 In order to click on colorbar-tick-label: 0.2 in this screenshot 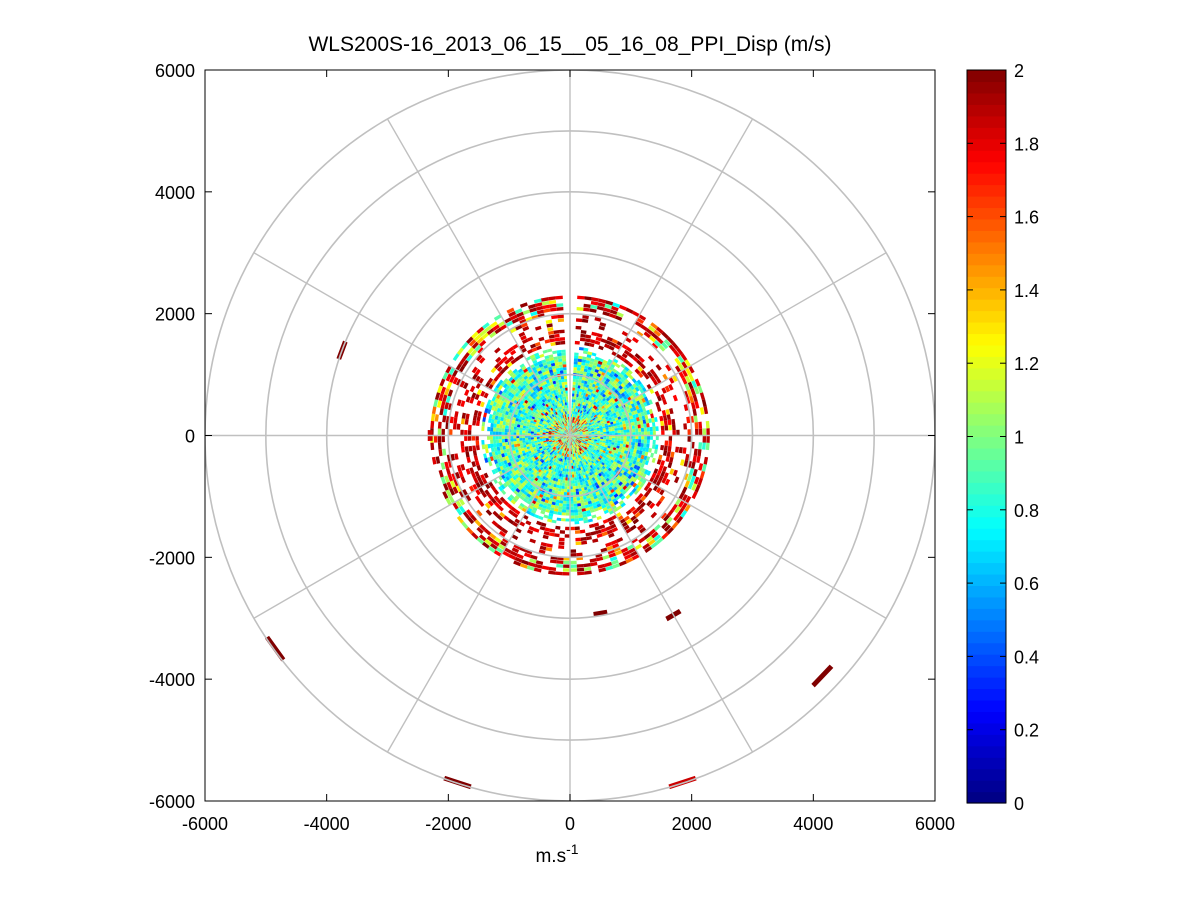, I will do `click(1026, 731)`.